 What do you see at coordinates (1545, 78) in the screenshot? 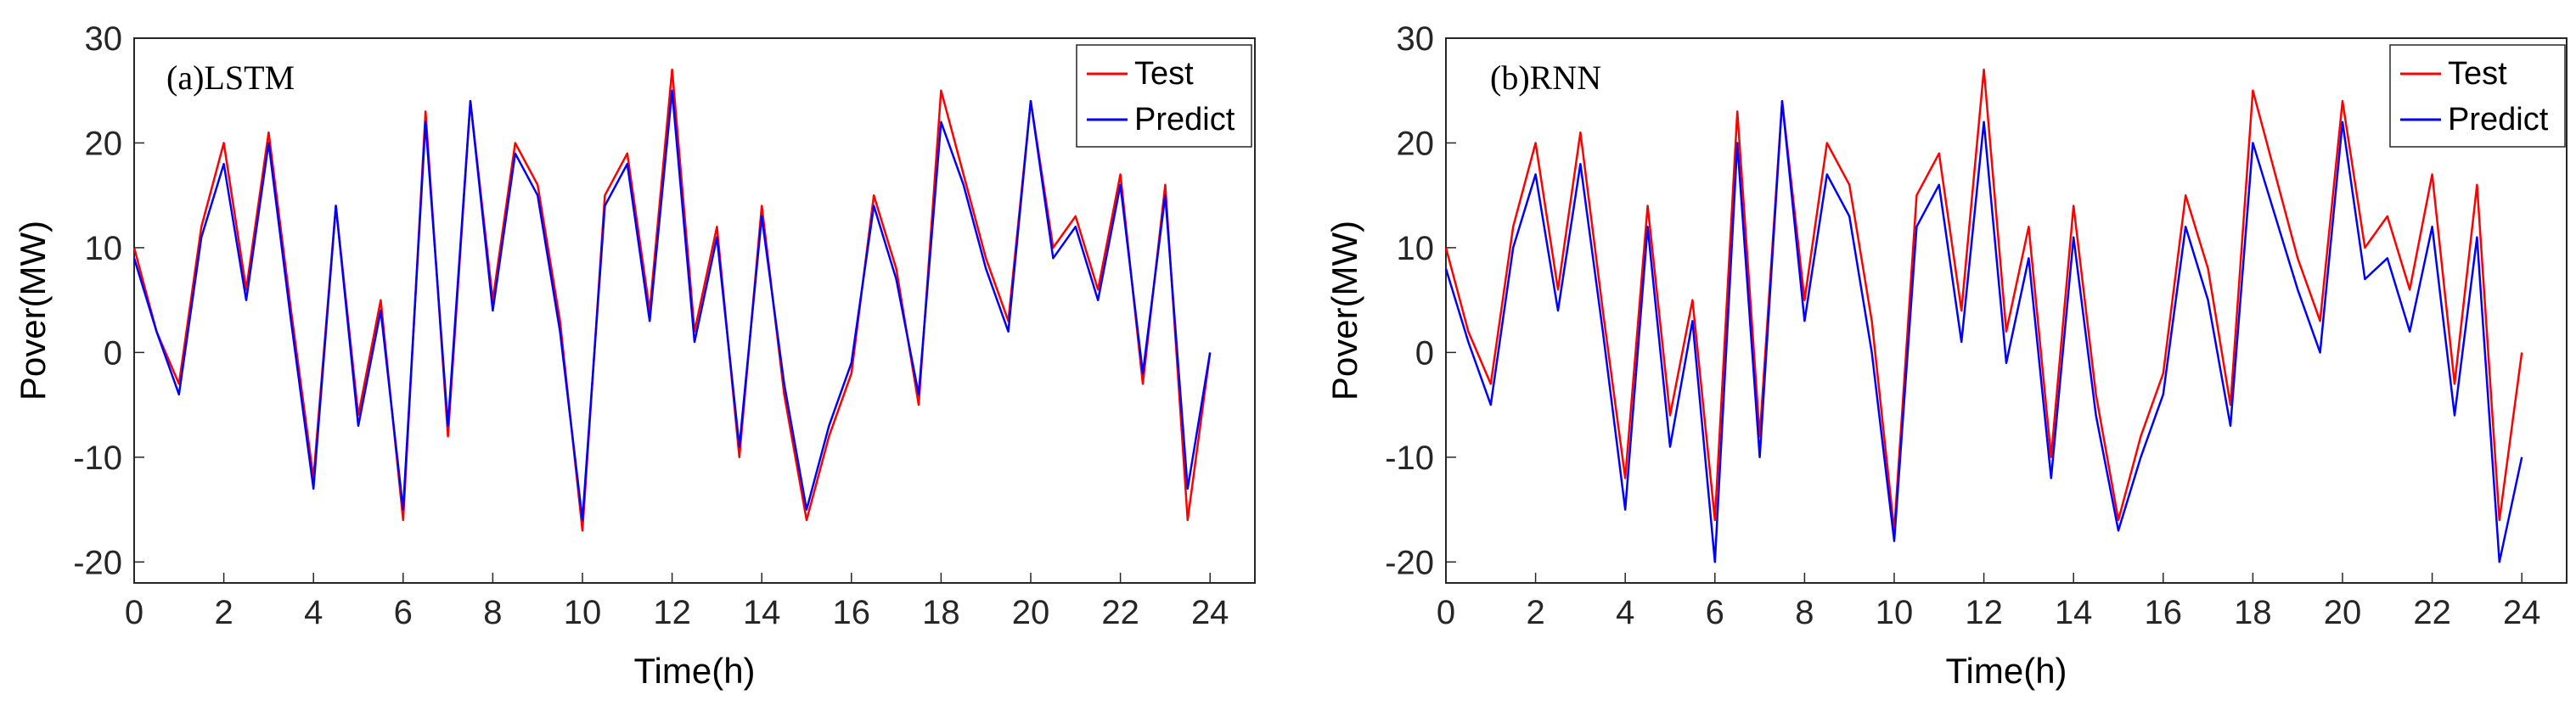
I see `panel-label: (b)RNN` at bounding box center [1545, 78].